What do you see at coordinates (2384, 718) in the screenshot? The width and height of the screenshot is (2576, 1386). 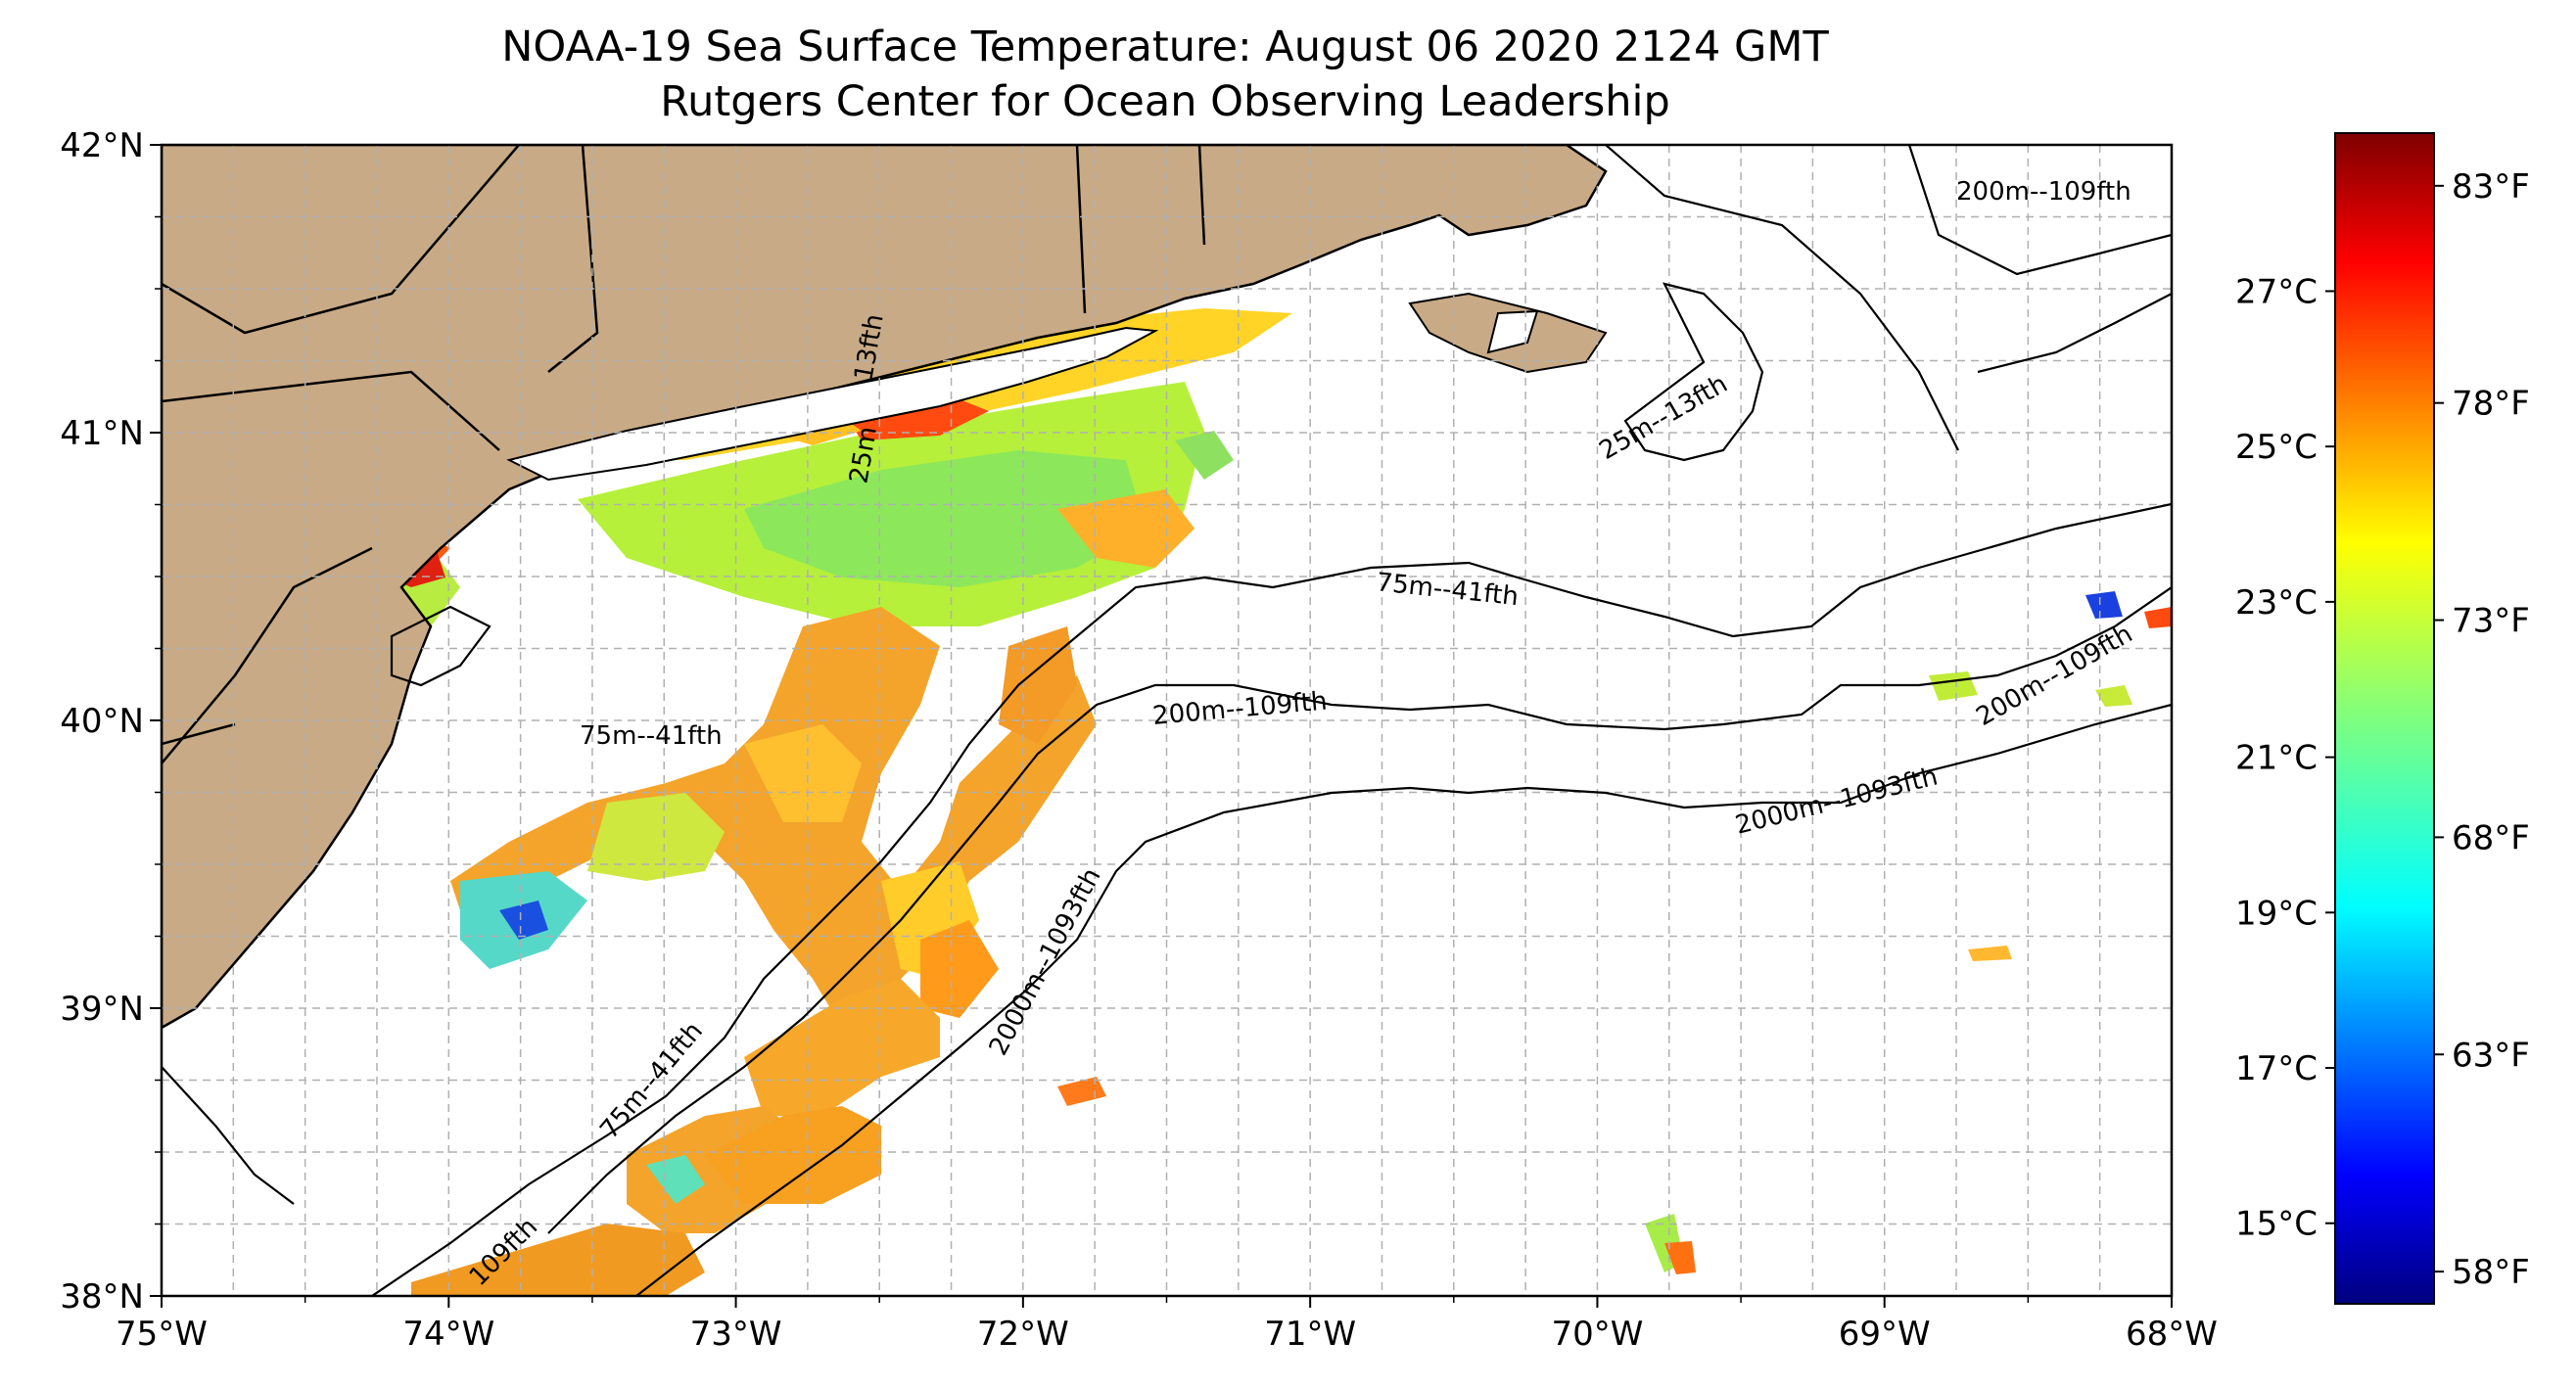 I see `colorbar` at bounding box center [2384, 718].